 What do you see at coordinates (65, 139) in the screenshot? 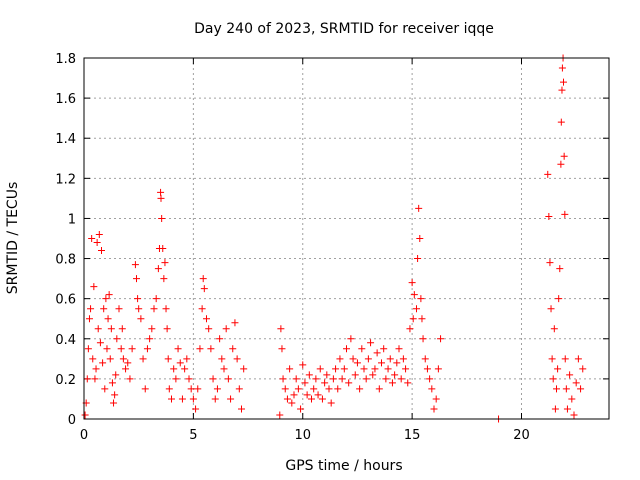
I see `y-tick-label: 1.4` at bounding box center [65, 139].